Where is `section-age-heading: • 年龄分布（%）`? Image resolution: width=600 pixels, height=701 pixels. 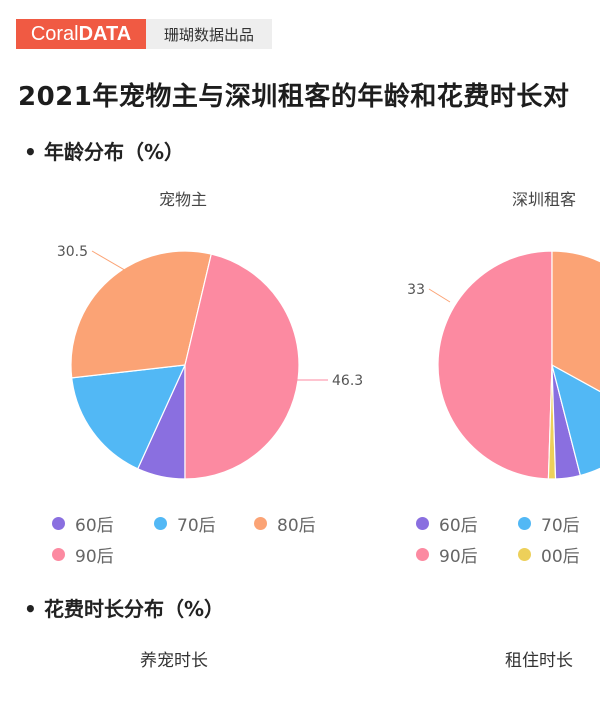
section-age-heading: • 年龄分布（%） is located at coordinates (104, 150).